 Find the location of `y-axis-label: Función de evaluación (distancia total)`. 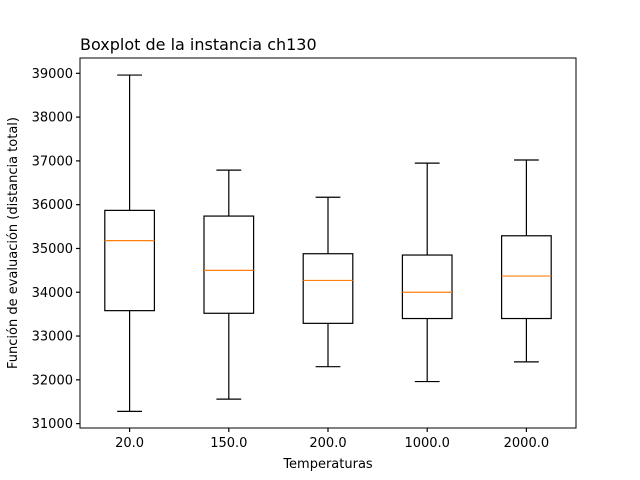

y-axis-label: Función de evaluación (distancia total) is located at coordinates (13, 243).